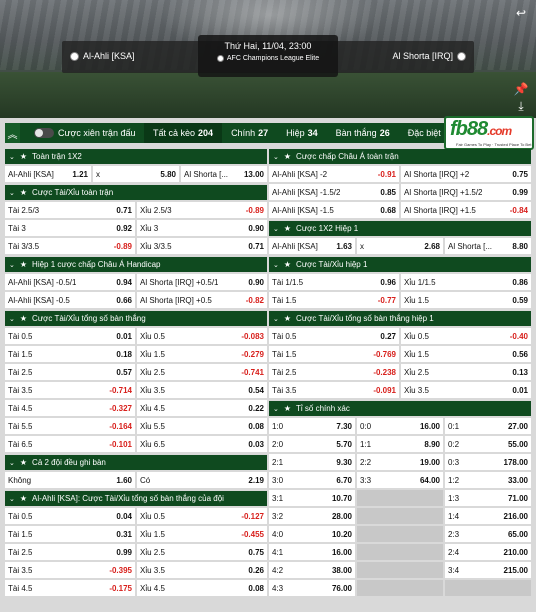 This screenshot has height=612, width=536. I want to click on odds-cell: Tài 5.5 -0.164, so click(70, 426).